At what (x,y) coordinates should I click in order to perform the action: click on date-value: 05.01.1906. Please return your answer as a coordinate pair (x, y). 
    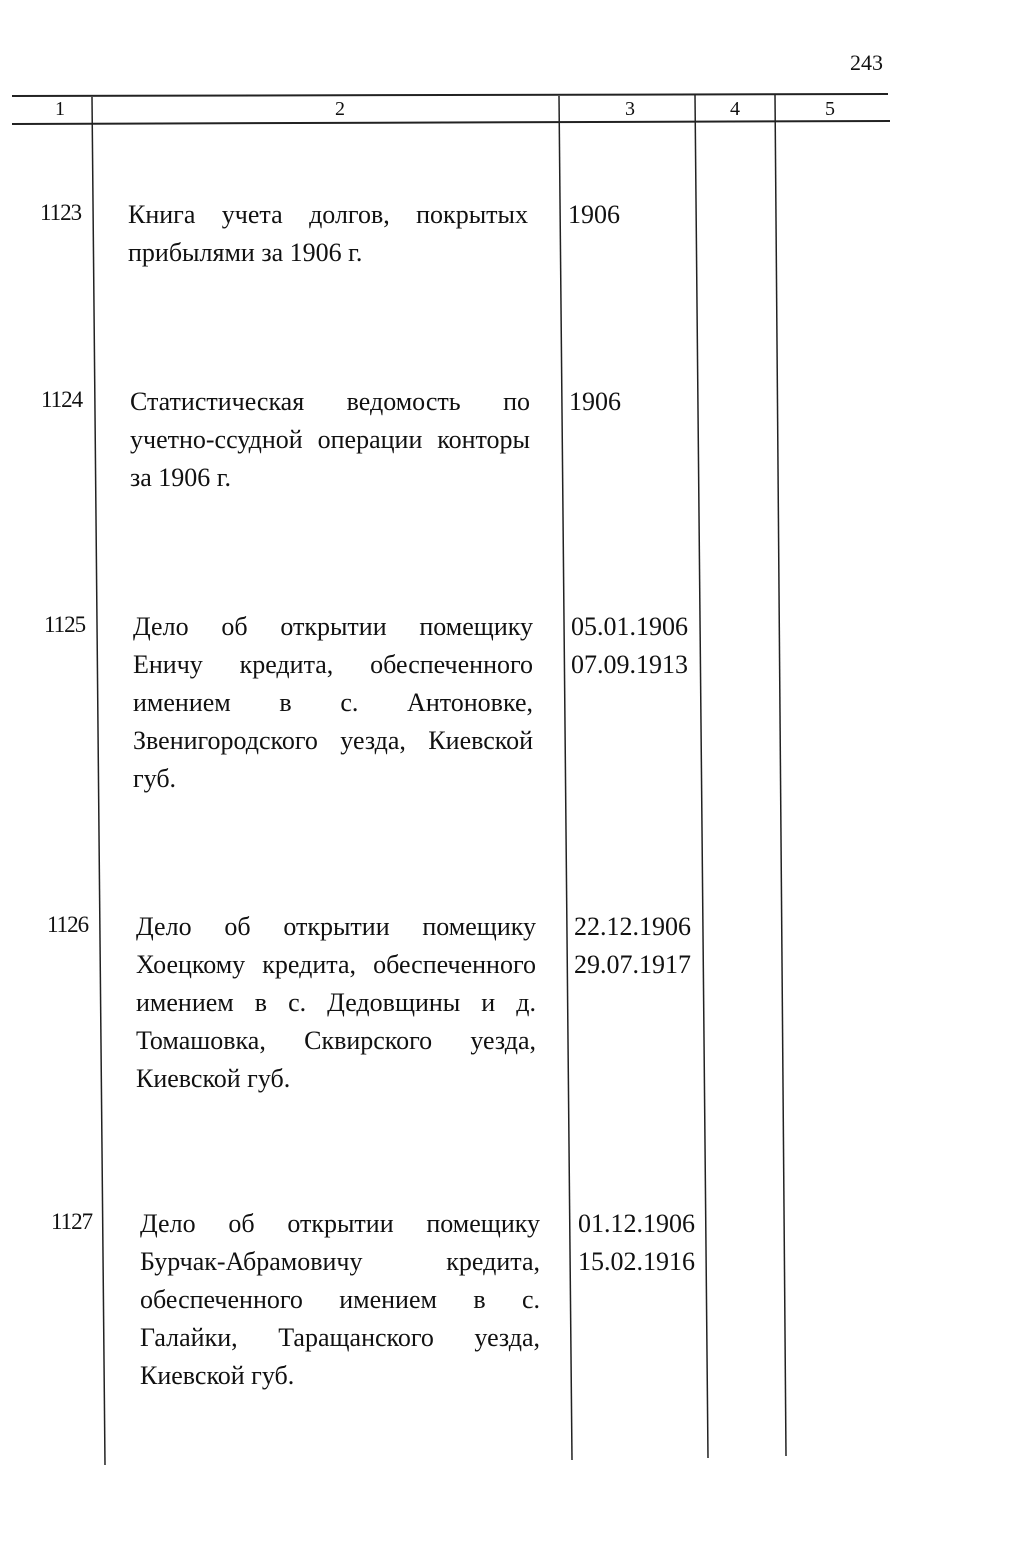
    Looking at the image, I should click on (629, 626).